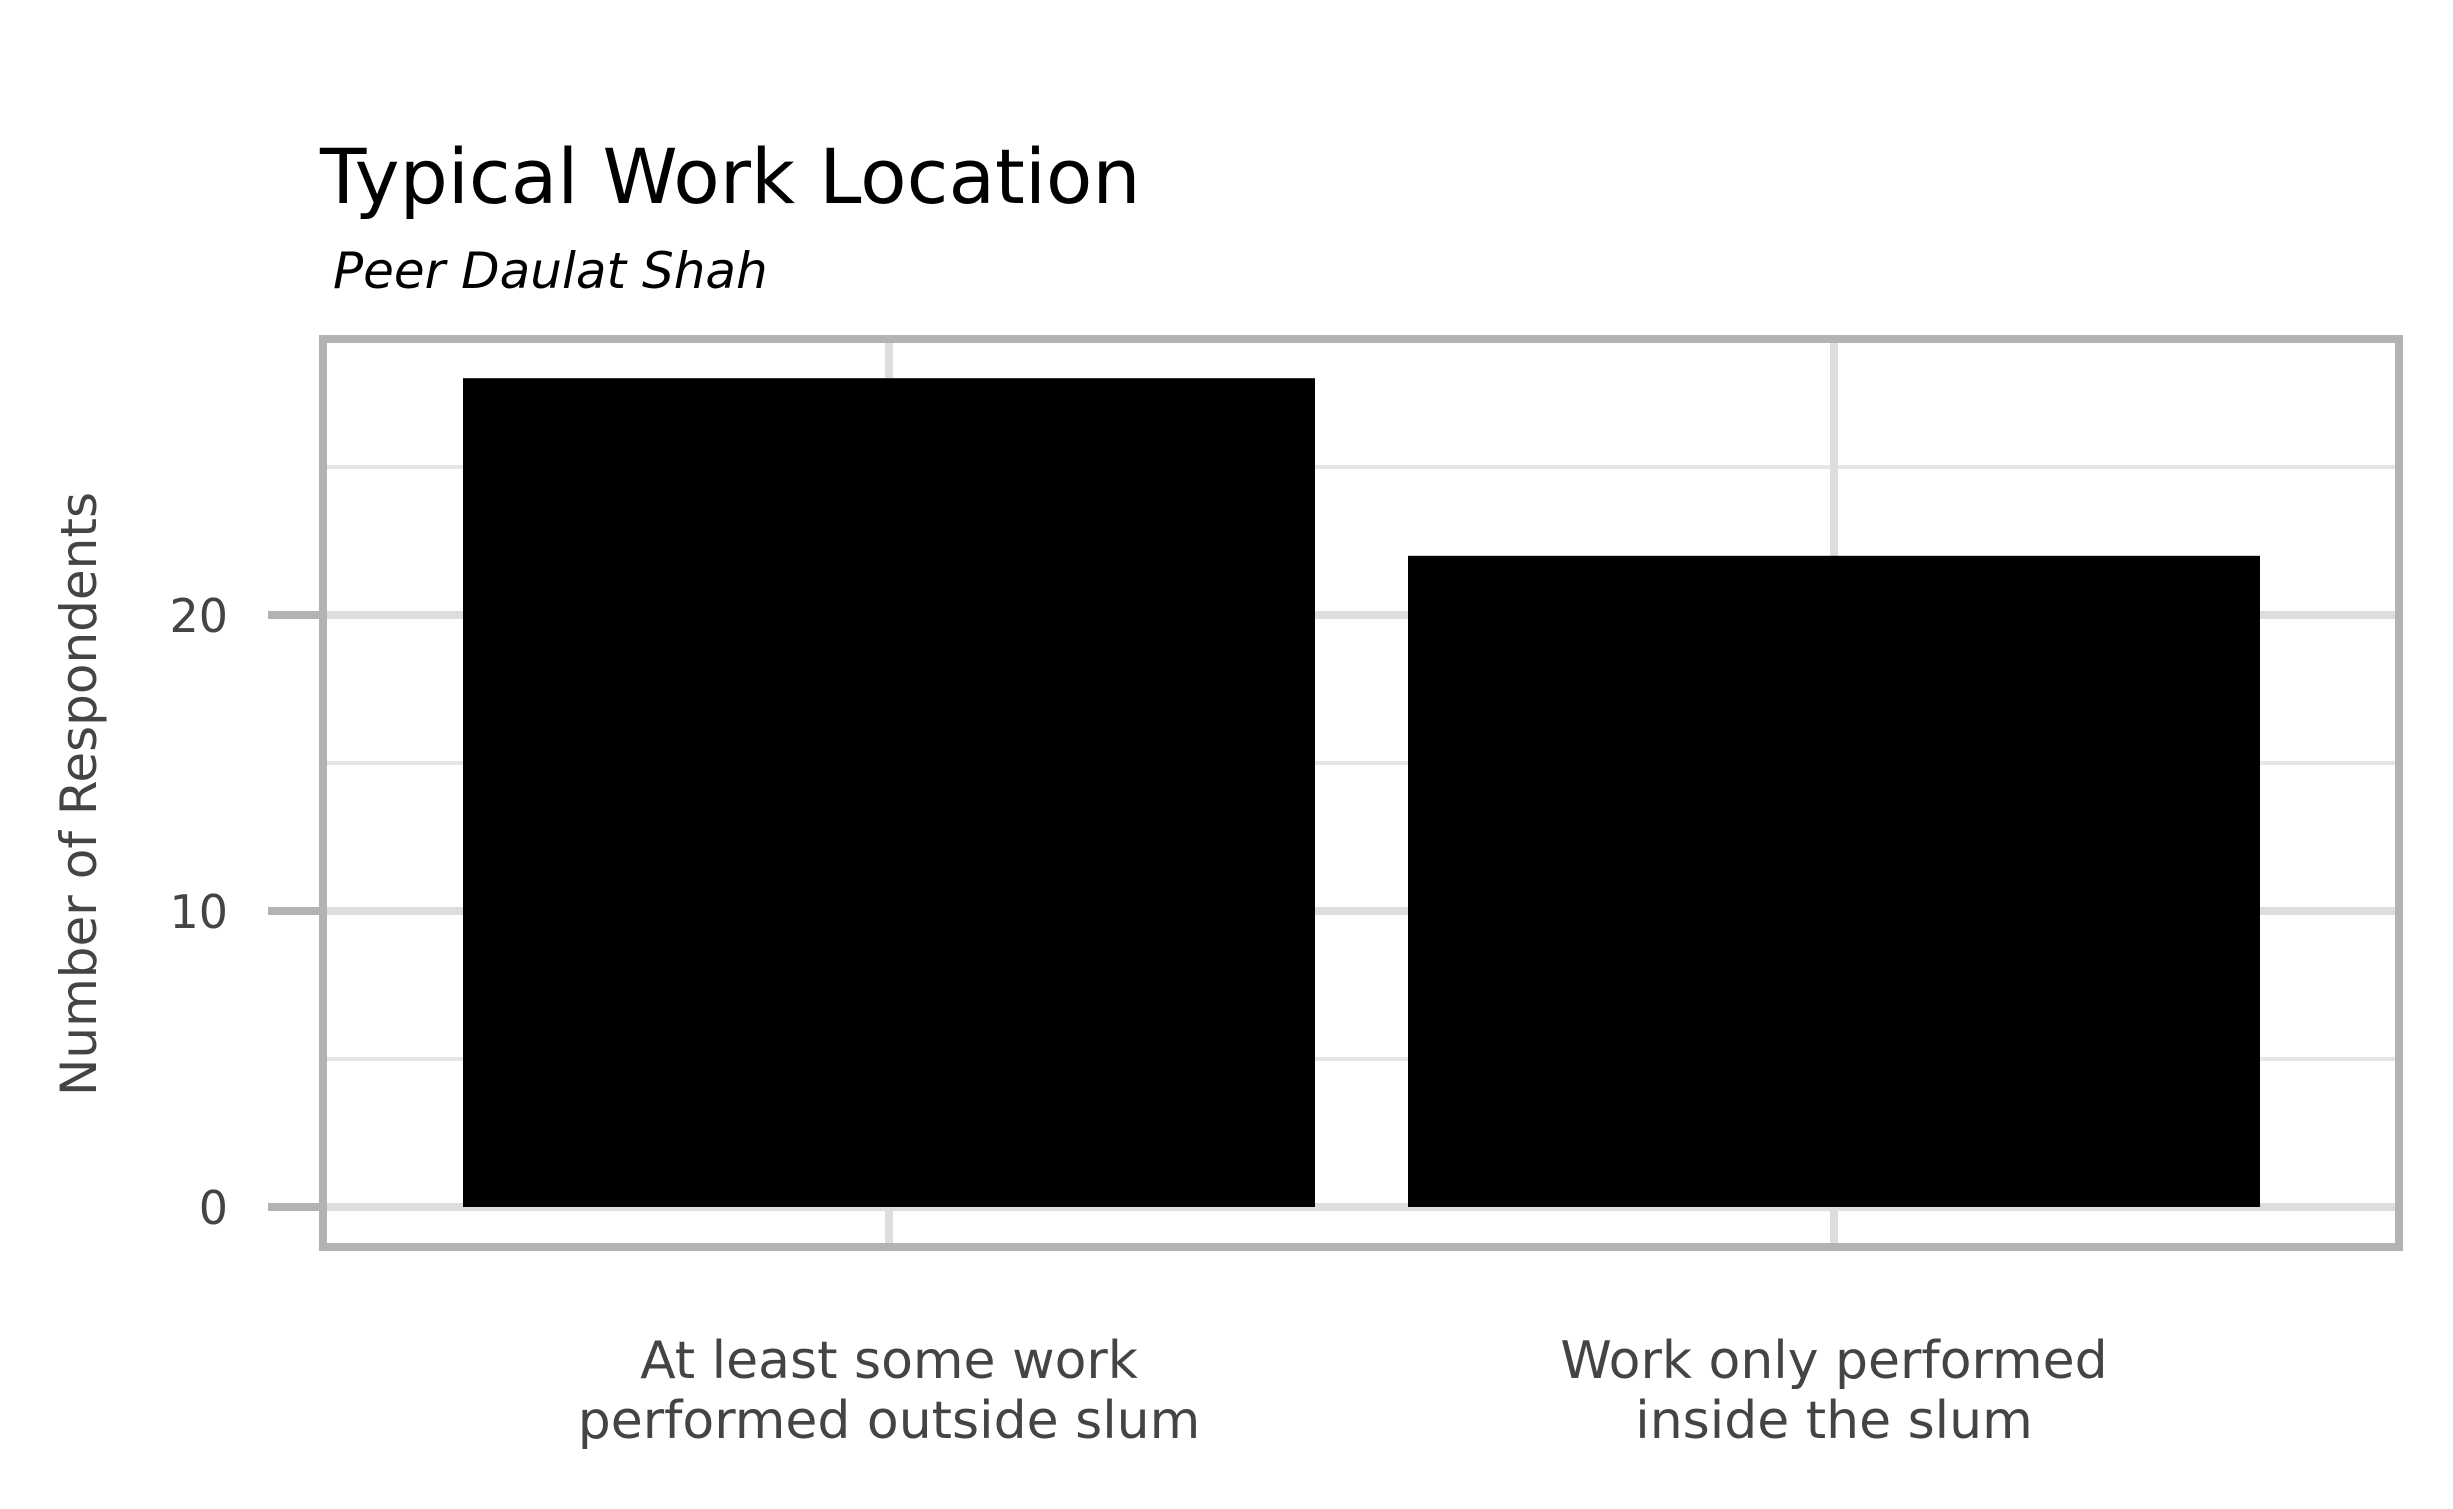  I want to click on x-tick-label-1-line-1: inside the slum, so click(1834, 1421).